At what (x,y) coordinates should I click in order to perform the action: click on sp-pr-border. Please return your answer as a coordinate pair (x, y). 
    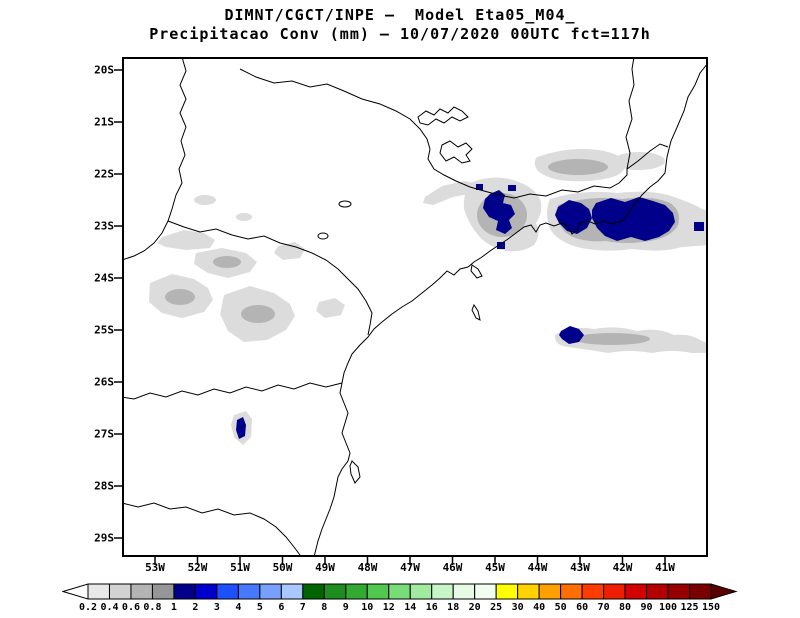
    Looking at the image, I should click on (270, 278).